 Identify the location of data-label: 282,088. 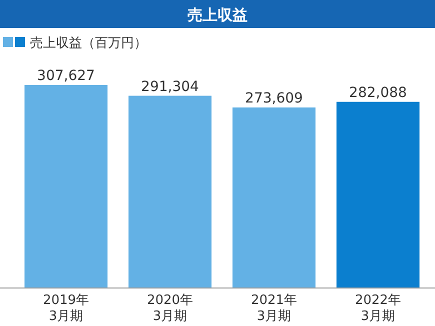
(378, 92).